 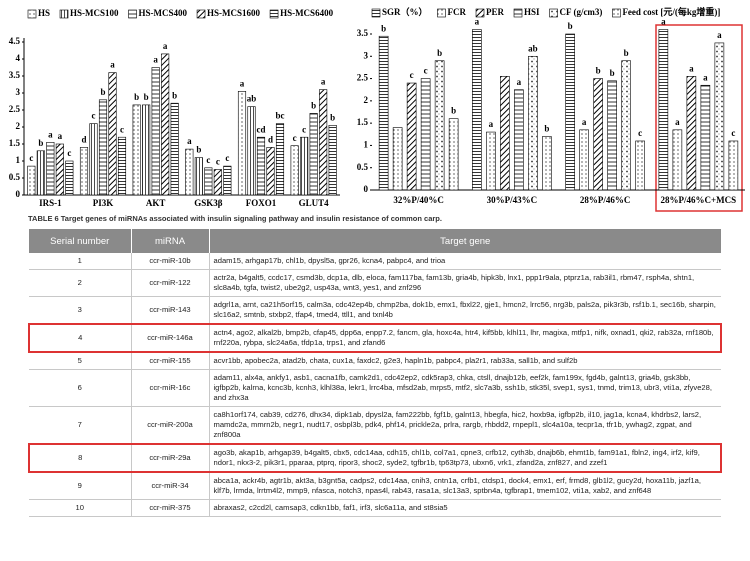 I want to click on header-row: Serial number miRNA Target gene, so click(x=375, y=241).